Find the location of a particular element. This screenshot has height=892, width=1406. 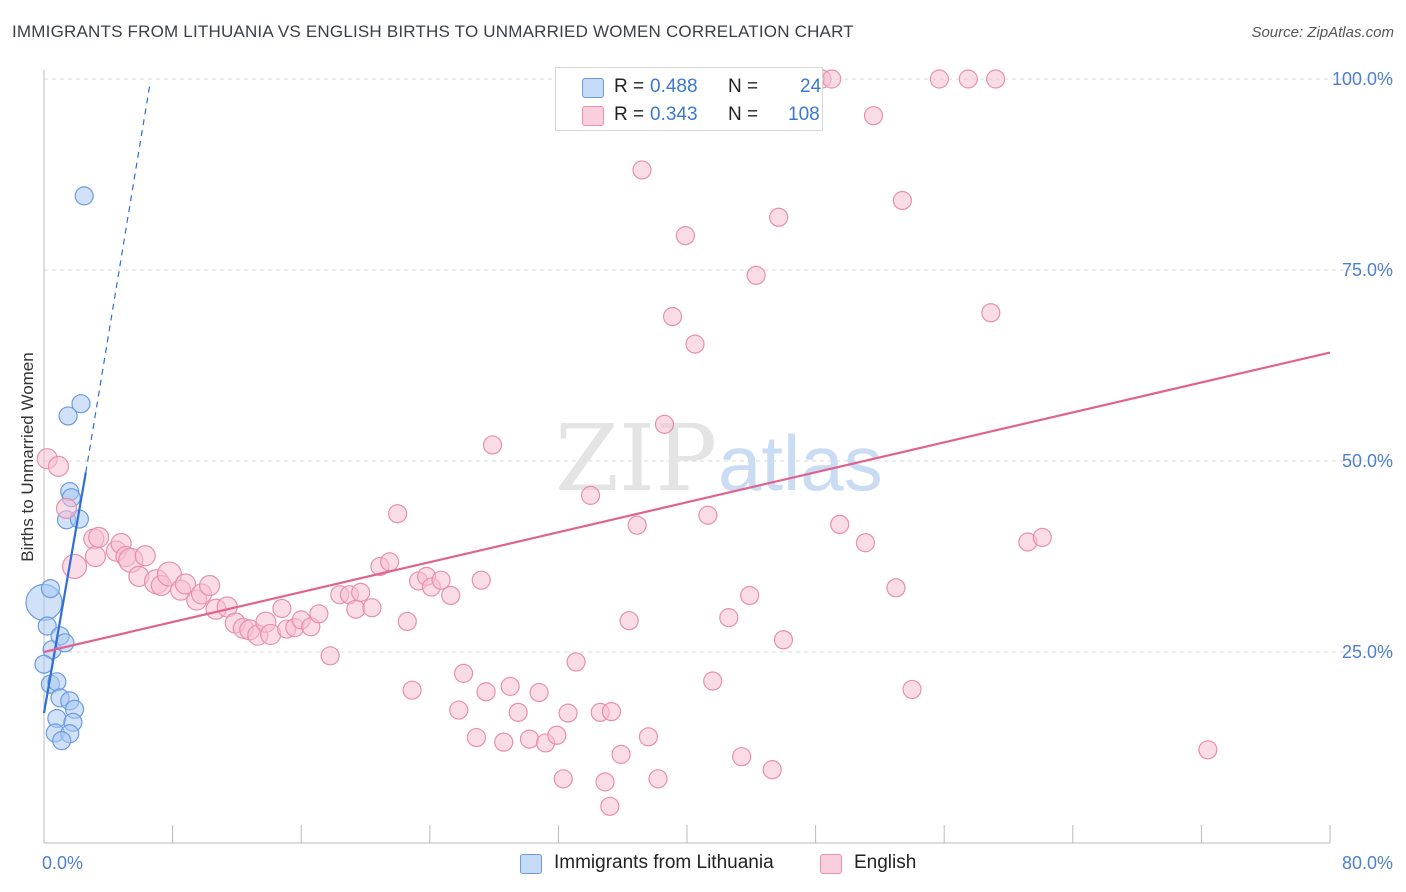

series-label-lithuania: Immigrants from Lithuania is located at coordinates (664, 862).